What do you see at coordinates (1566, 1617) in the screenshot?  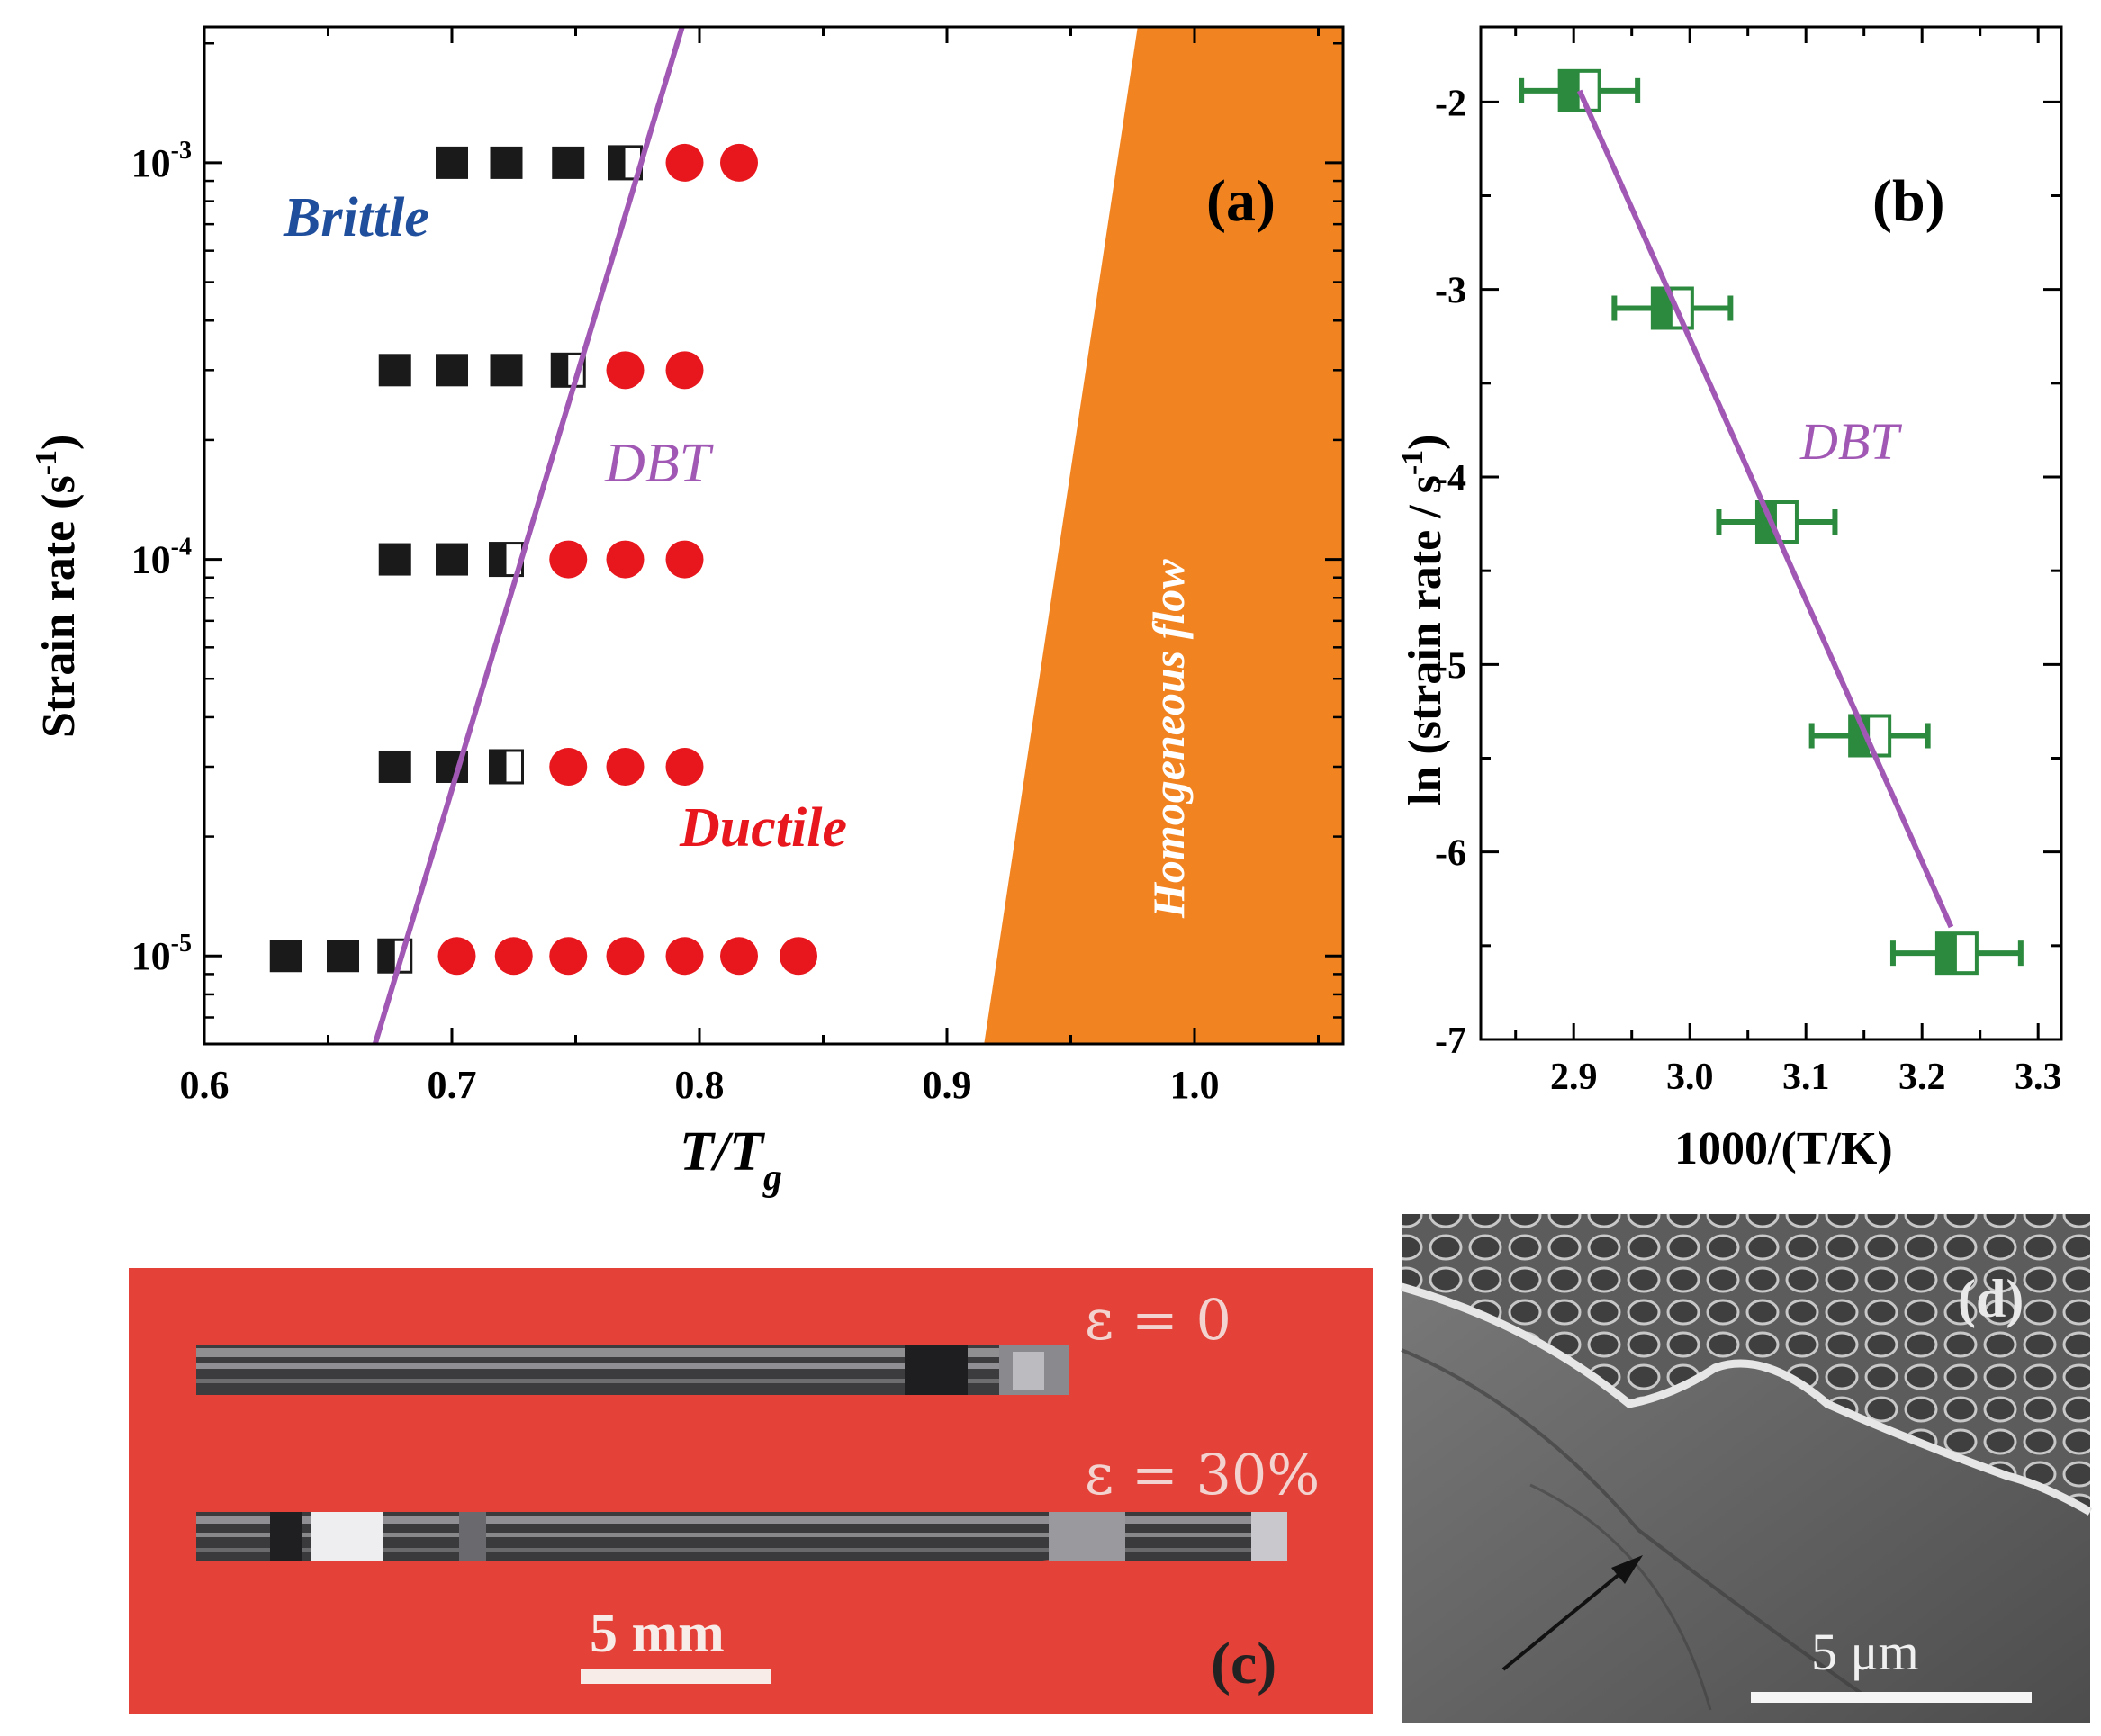 I see `sem-arrow` at bounding box center [1566, 1617].